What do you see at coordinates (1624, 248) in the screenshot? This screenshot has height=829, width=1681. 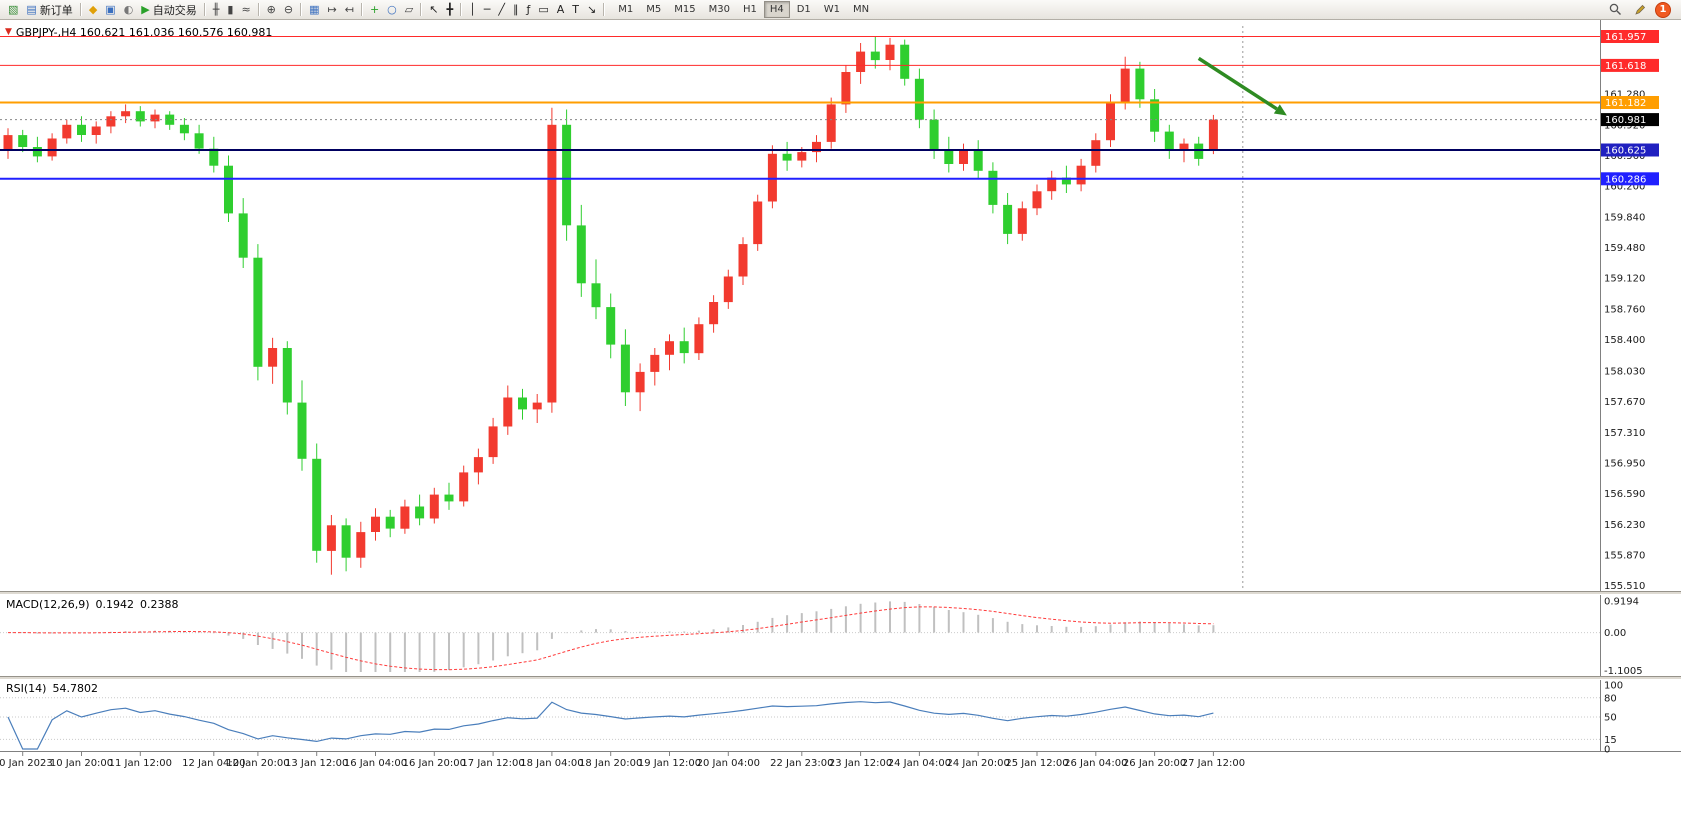 I see `price-axis-label: 159.480` at bounding box center [1624, 248].